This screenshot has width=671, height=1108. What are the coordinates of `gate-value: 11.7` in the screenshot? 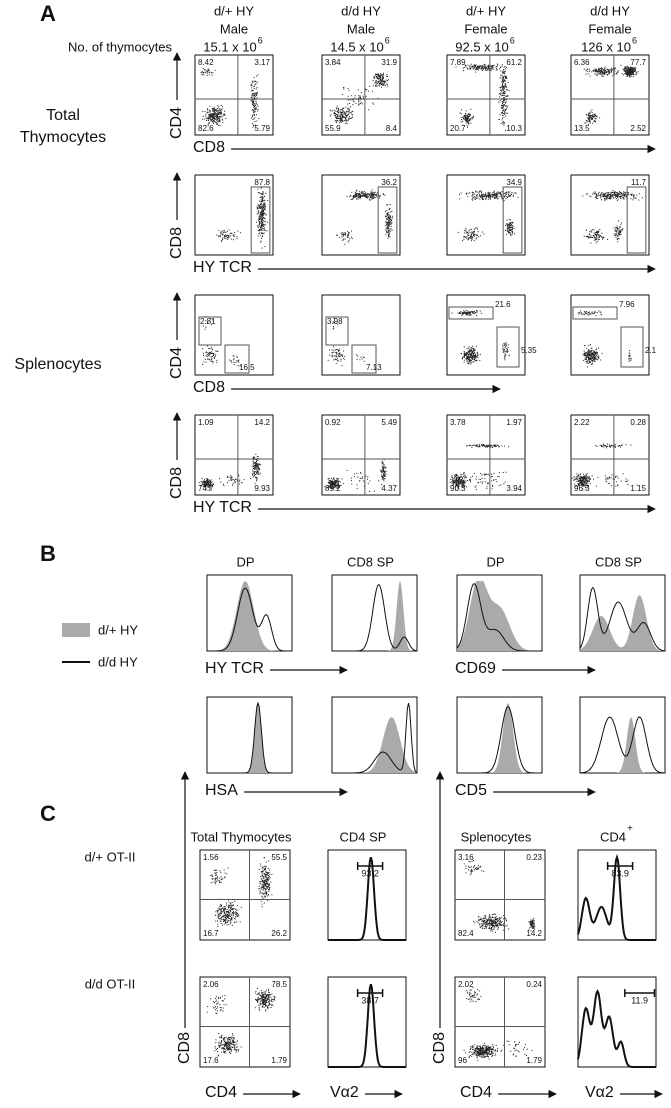 It's located at (639, 182).